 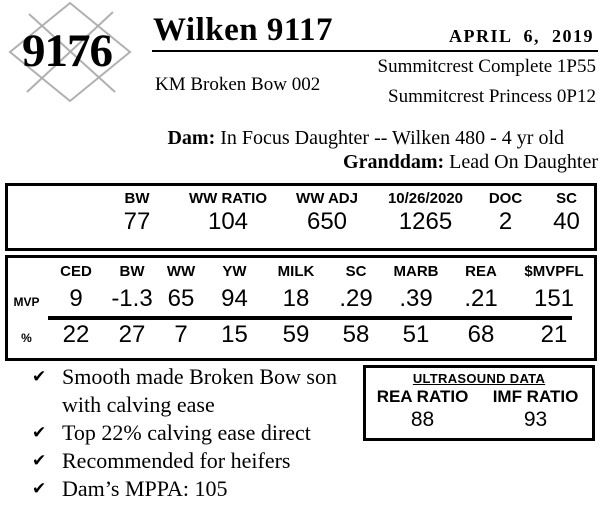 What do you see at coordinates (535, 419) in the screenshot?
I see `ultrasound-value-imf: 93` at bounding box center [535, 419].